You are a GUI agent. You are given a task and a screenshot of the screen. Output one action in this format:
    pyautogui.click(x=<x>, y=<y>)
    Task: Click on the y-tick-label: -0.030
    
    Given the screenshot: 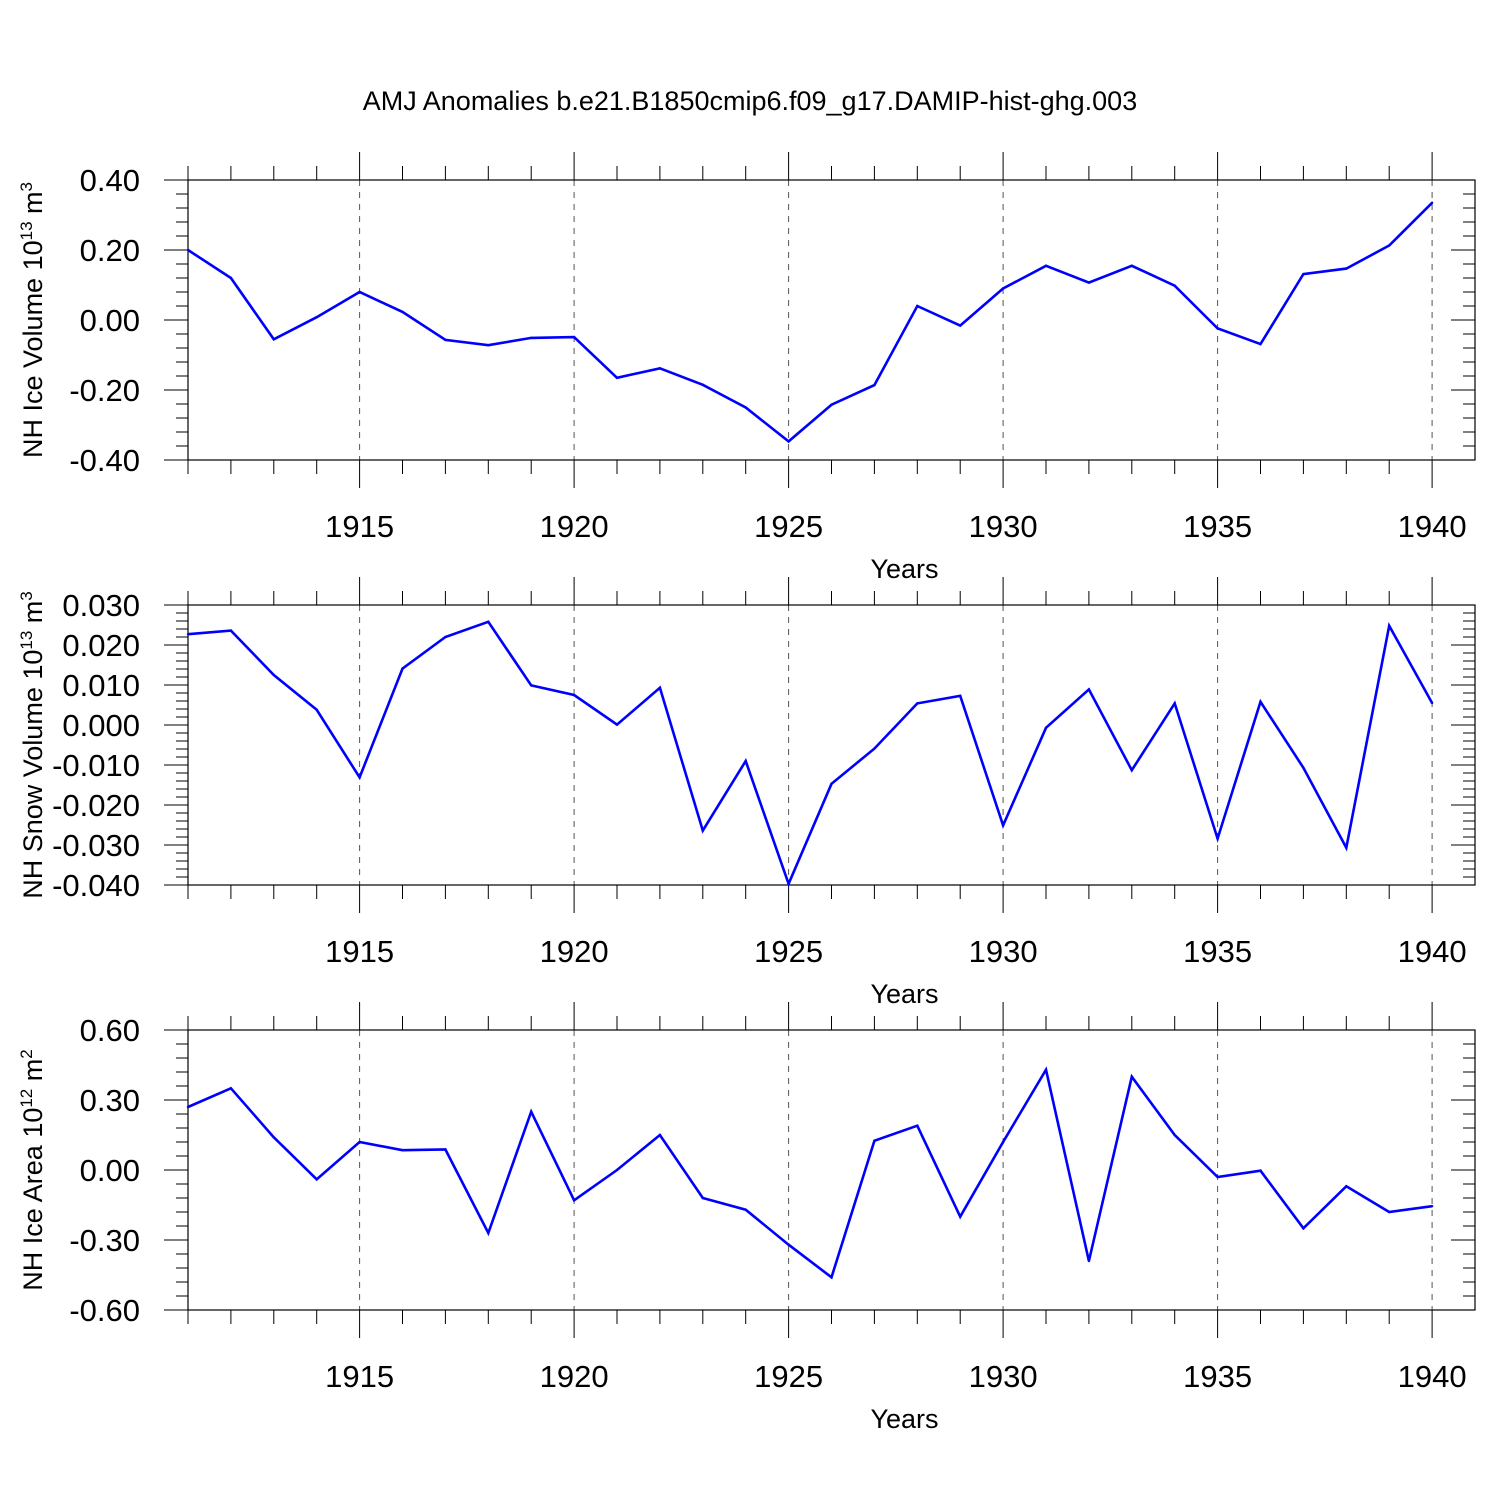 What is the action you would take?
    pyautogui.click(x=96, y=845)
    